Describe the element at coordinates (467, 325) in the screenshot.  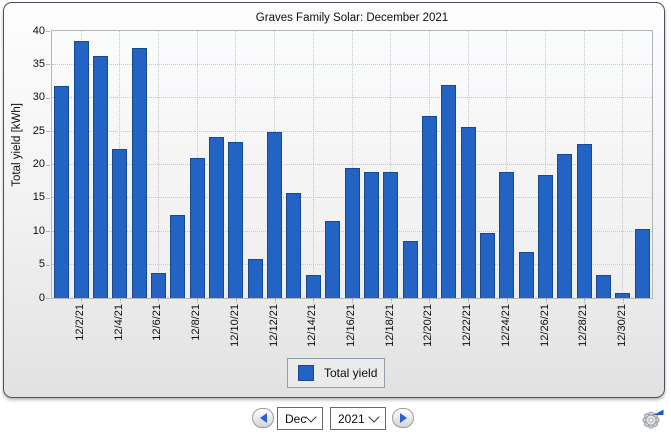
I see `x-tick-label: 12/22/21` at that location.